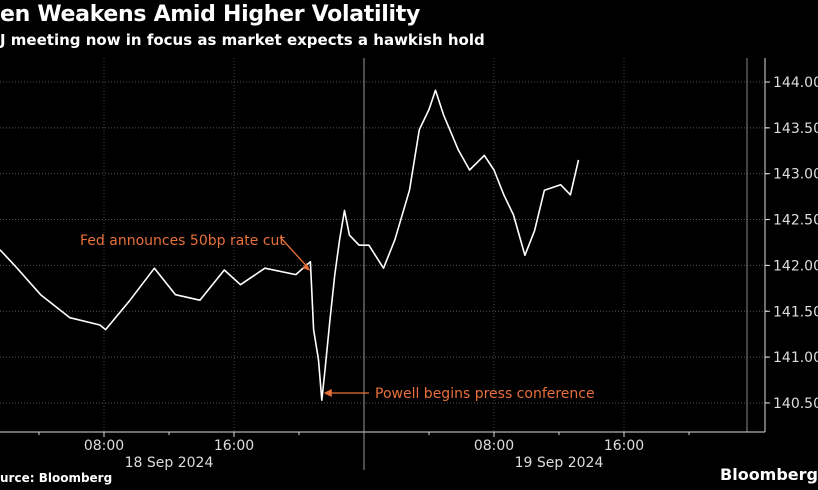 The image size is (818, 490). Describe the element at coordinates (169, 463) in the screenshot. I see `x-day-label: 18 Sep 2024` at that location.